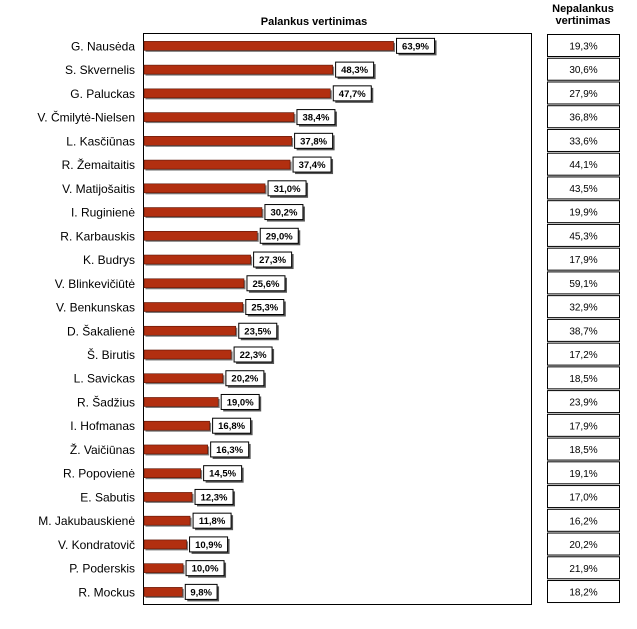 The height and width of the screenshot is (629, 637). I want to click on data-label: 14,5%, so click(222, 474).